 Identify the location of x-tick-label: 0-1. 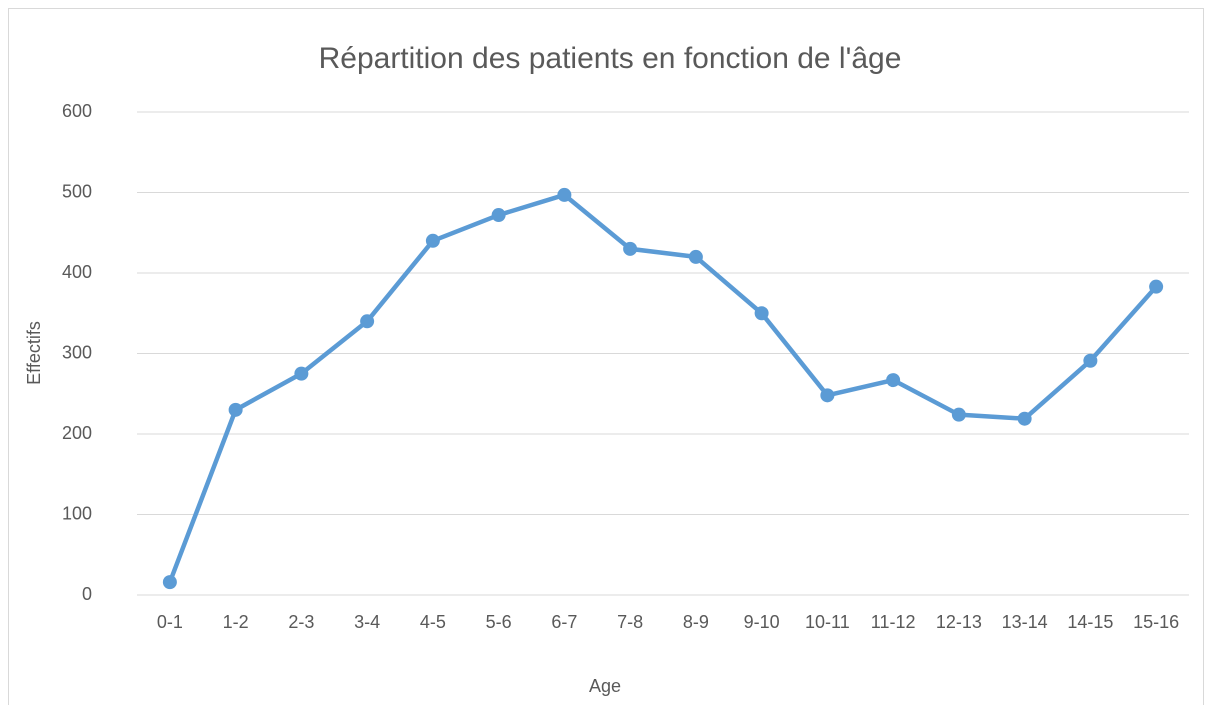
(170, 622).